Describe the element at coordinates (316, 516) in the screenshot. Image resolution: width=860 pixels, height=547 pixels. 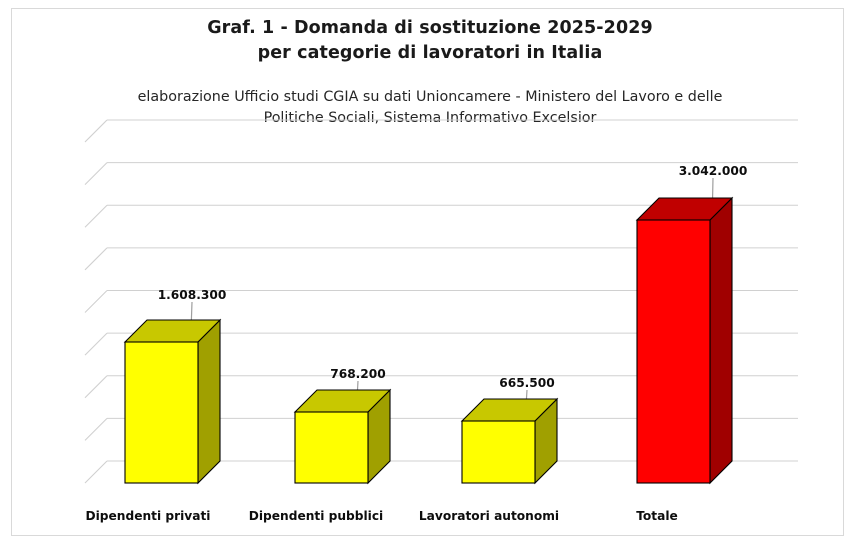
I see `category-label-2: Dipendenti pubblici` at that location.